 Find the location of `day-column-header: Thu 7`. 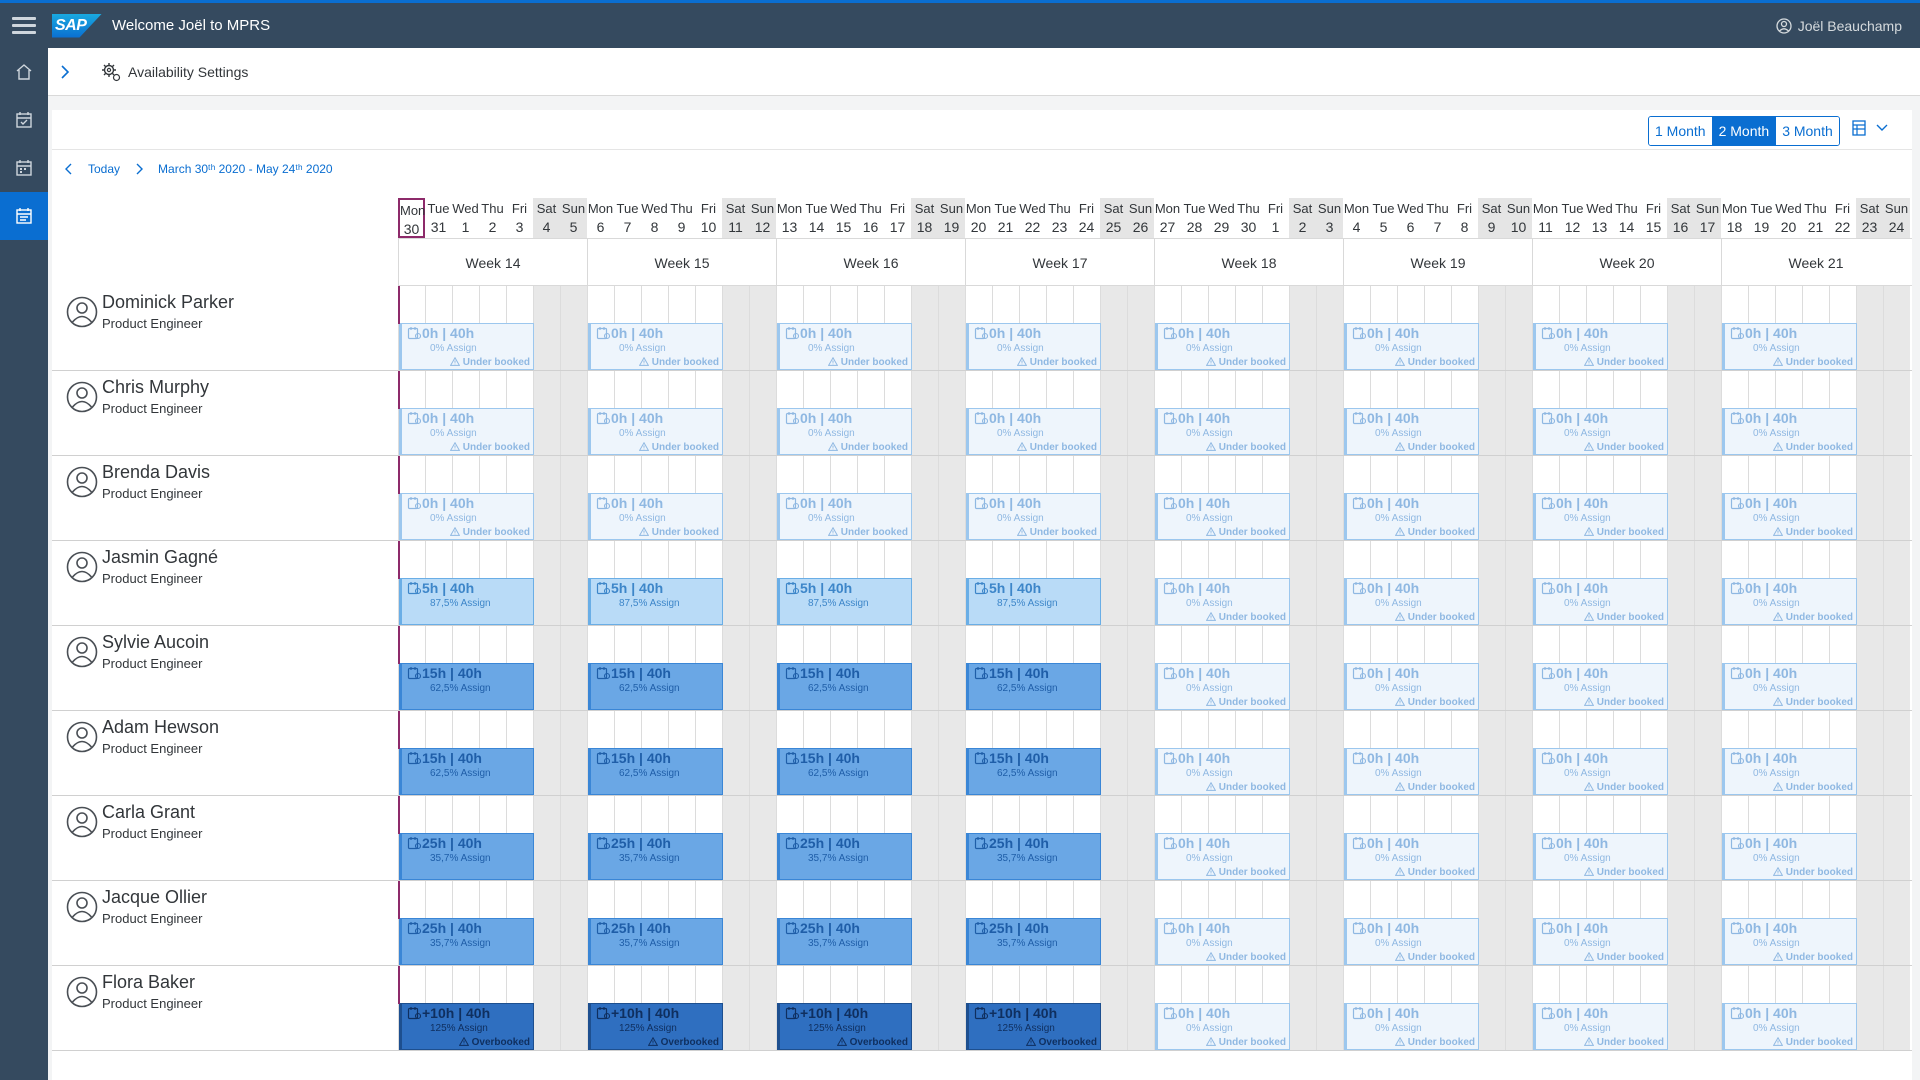

day-column-header: Thu 7 is located at coordinates (1437, 218).